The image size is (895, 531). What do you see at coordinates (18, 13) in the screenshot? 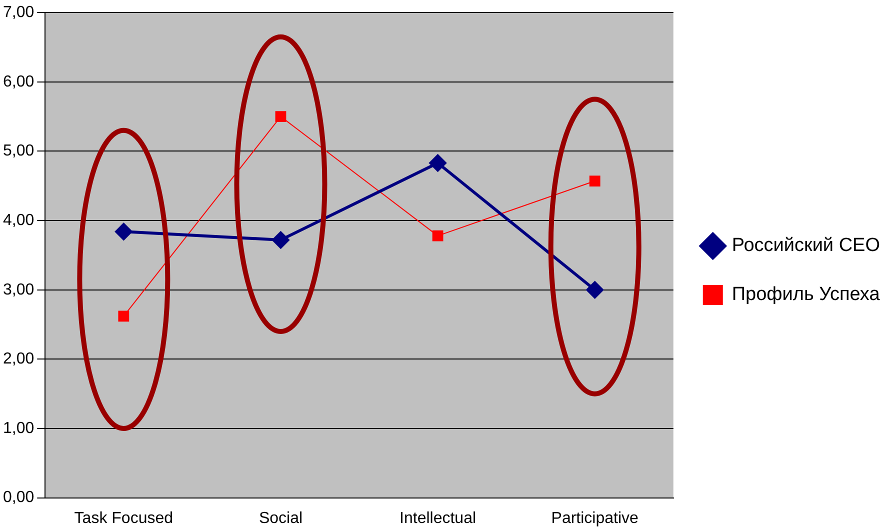
I see `y-tick-label: 7,00` at bounding box center [18, 13].